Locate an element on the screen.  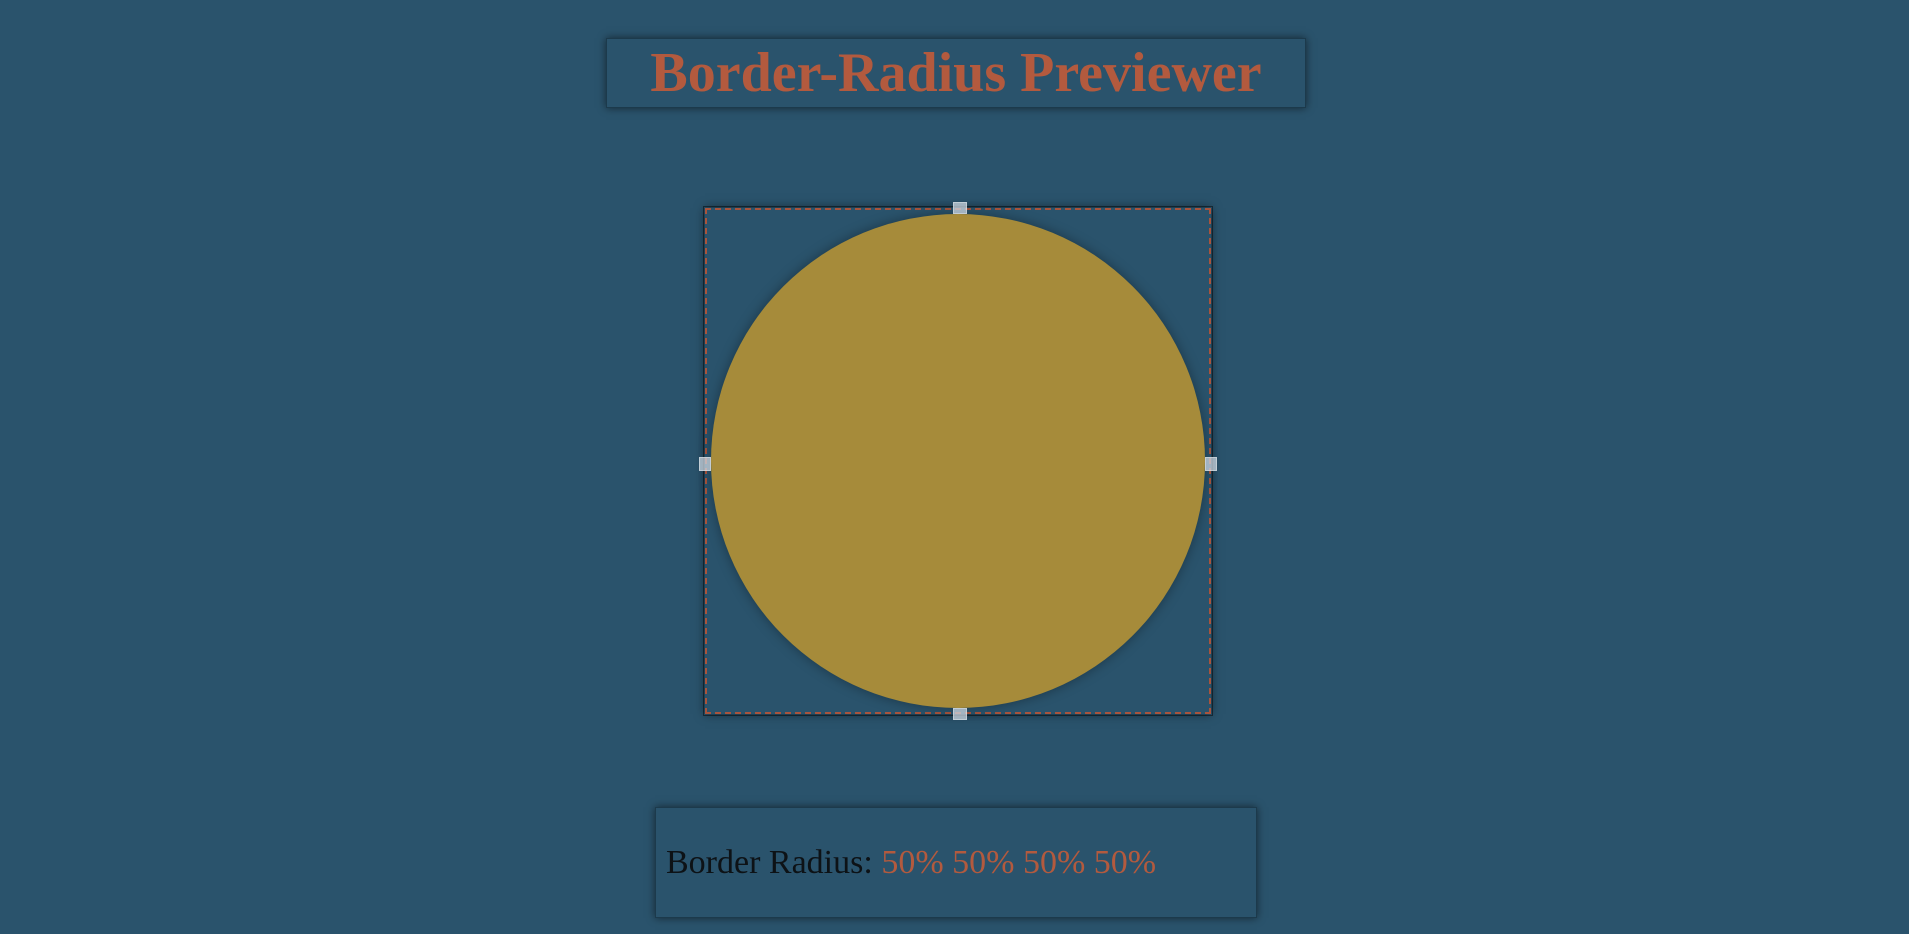
handle-left is located at coordinates (705, 464).